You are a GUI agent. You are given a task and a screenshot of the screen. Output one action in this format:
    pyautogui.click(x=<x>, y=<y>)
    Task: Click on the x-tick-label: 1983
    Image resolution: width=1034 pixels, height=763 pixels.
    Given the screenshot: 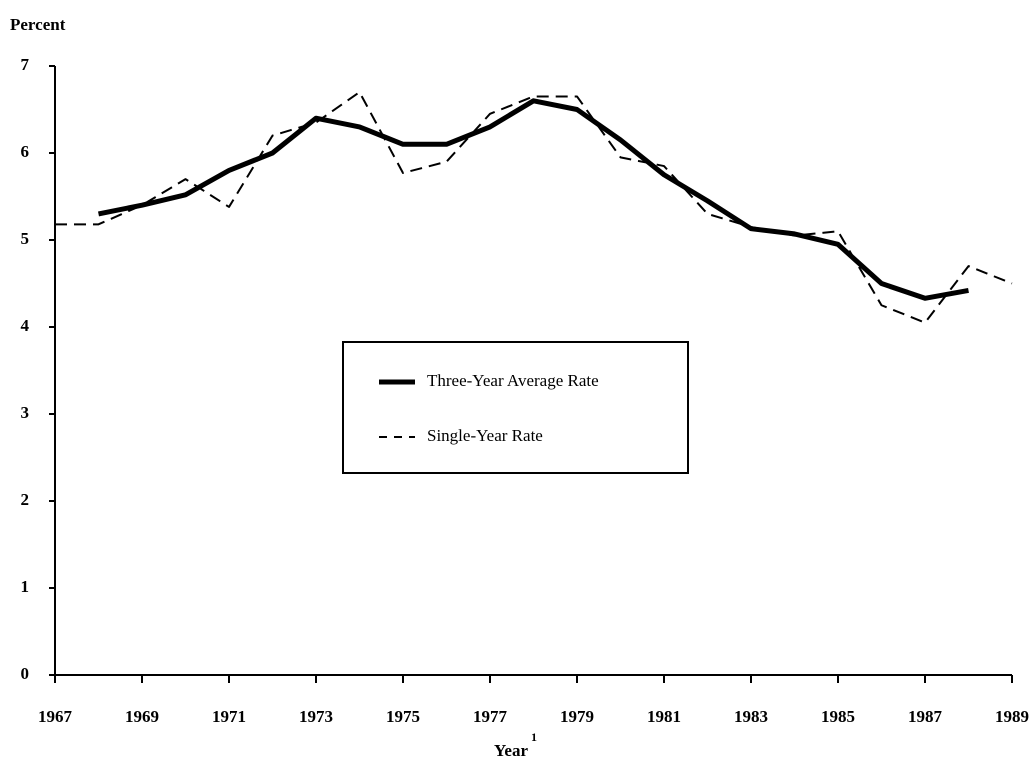 What is the action you would take?
    pyautogui.click(x=751, y=716)
    